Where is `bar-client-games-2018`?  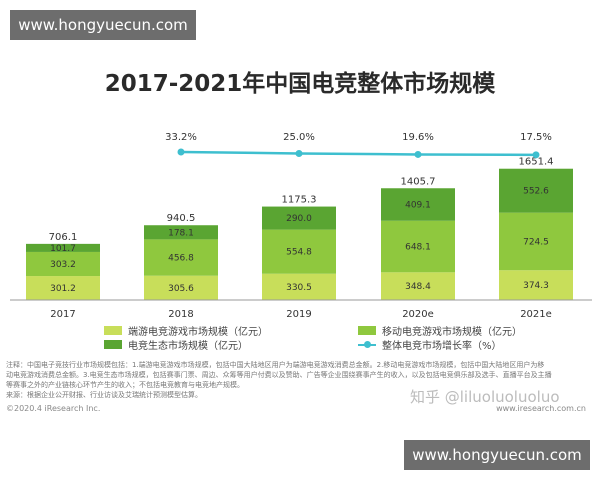
bar-client-games-2018 is located at coordinates (181, 287).